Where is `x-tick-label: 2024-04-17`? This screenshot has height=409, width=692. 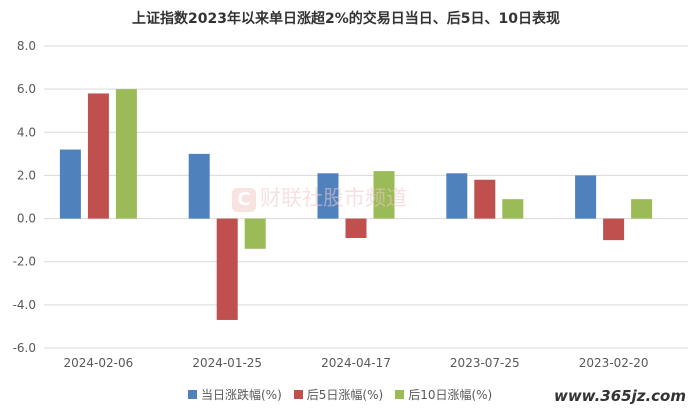 x-tick-label: 2024-04-17 is located at coordinates (356, 363).